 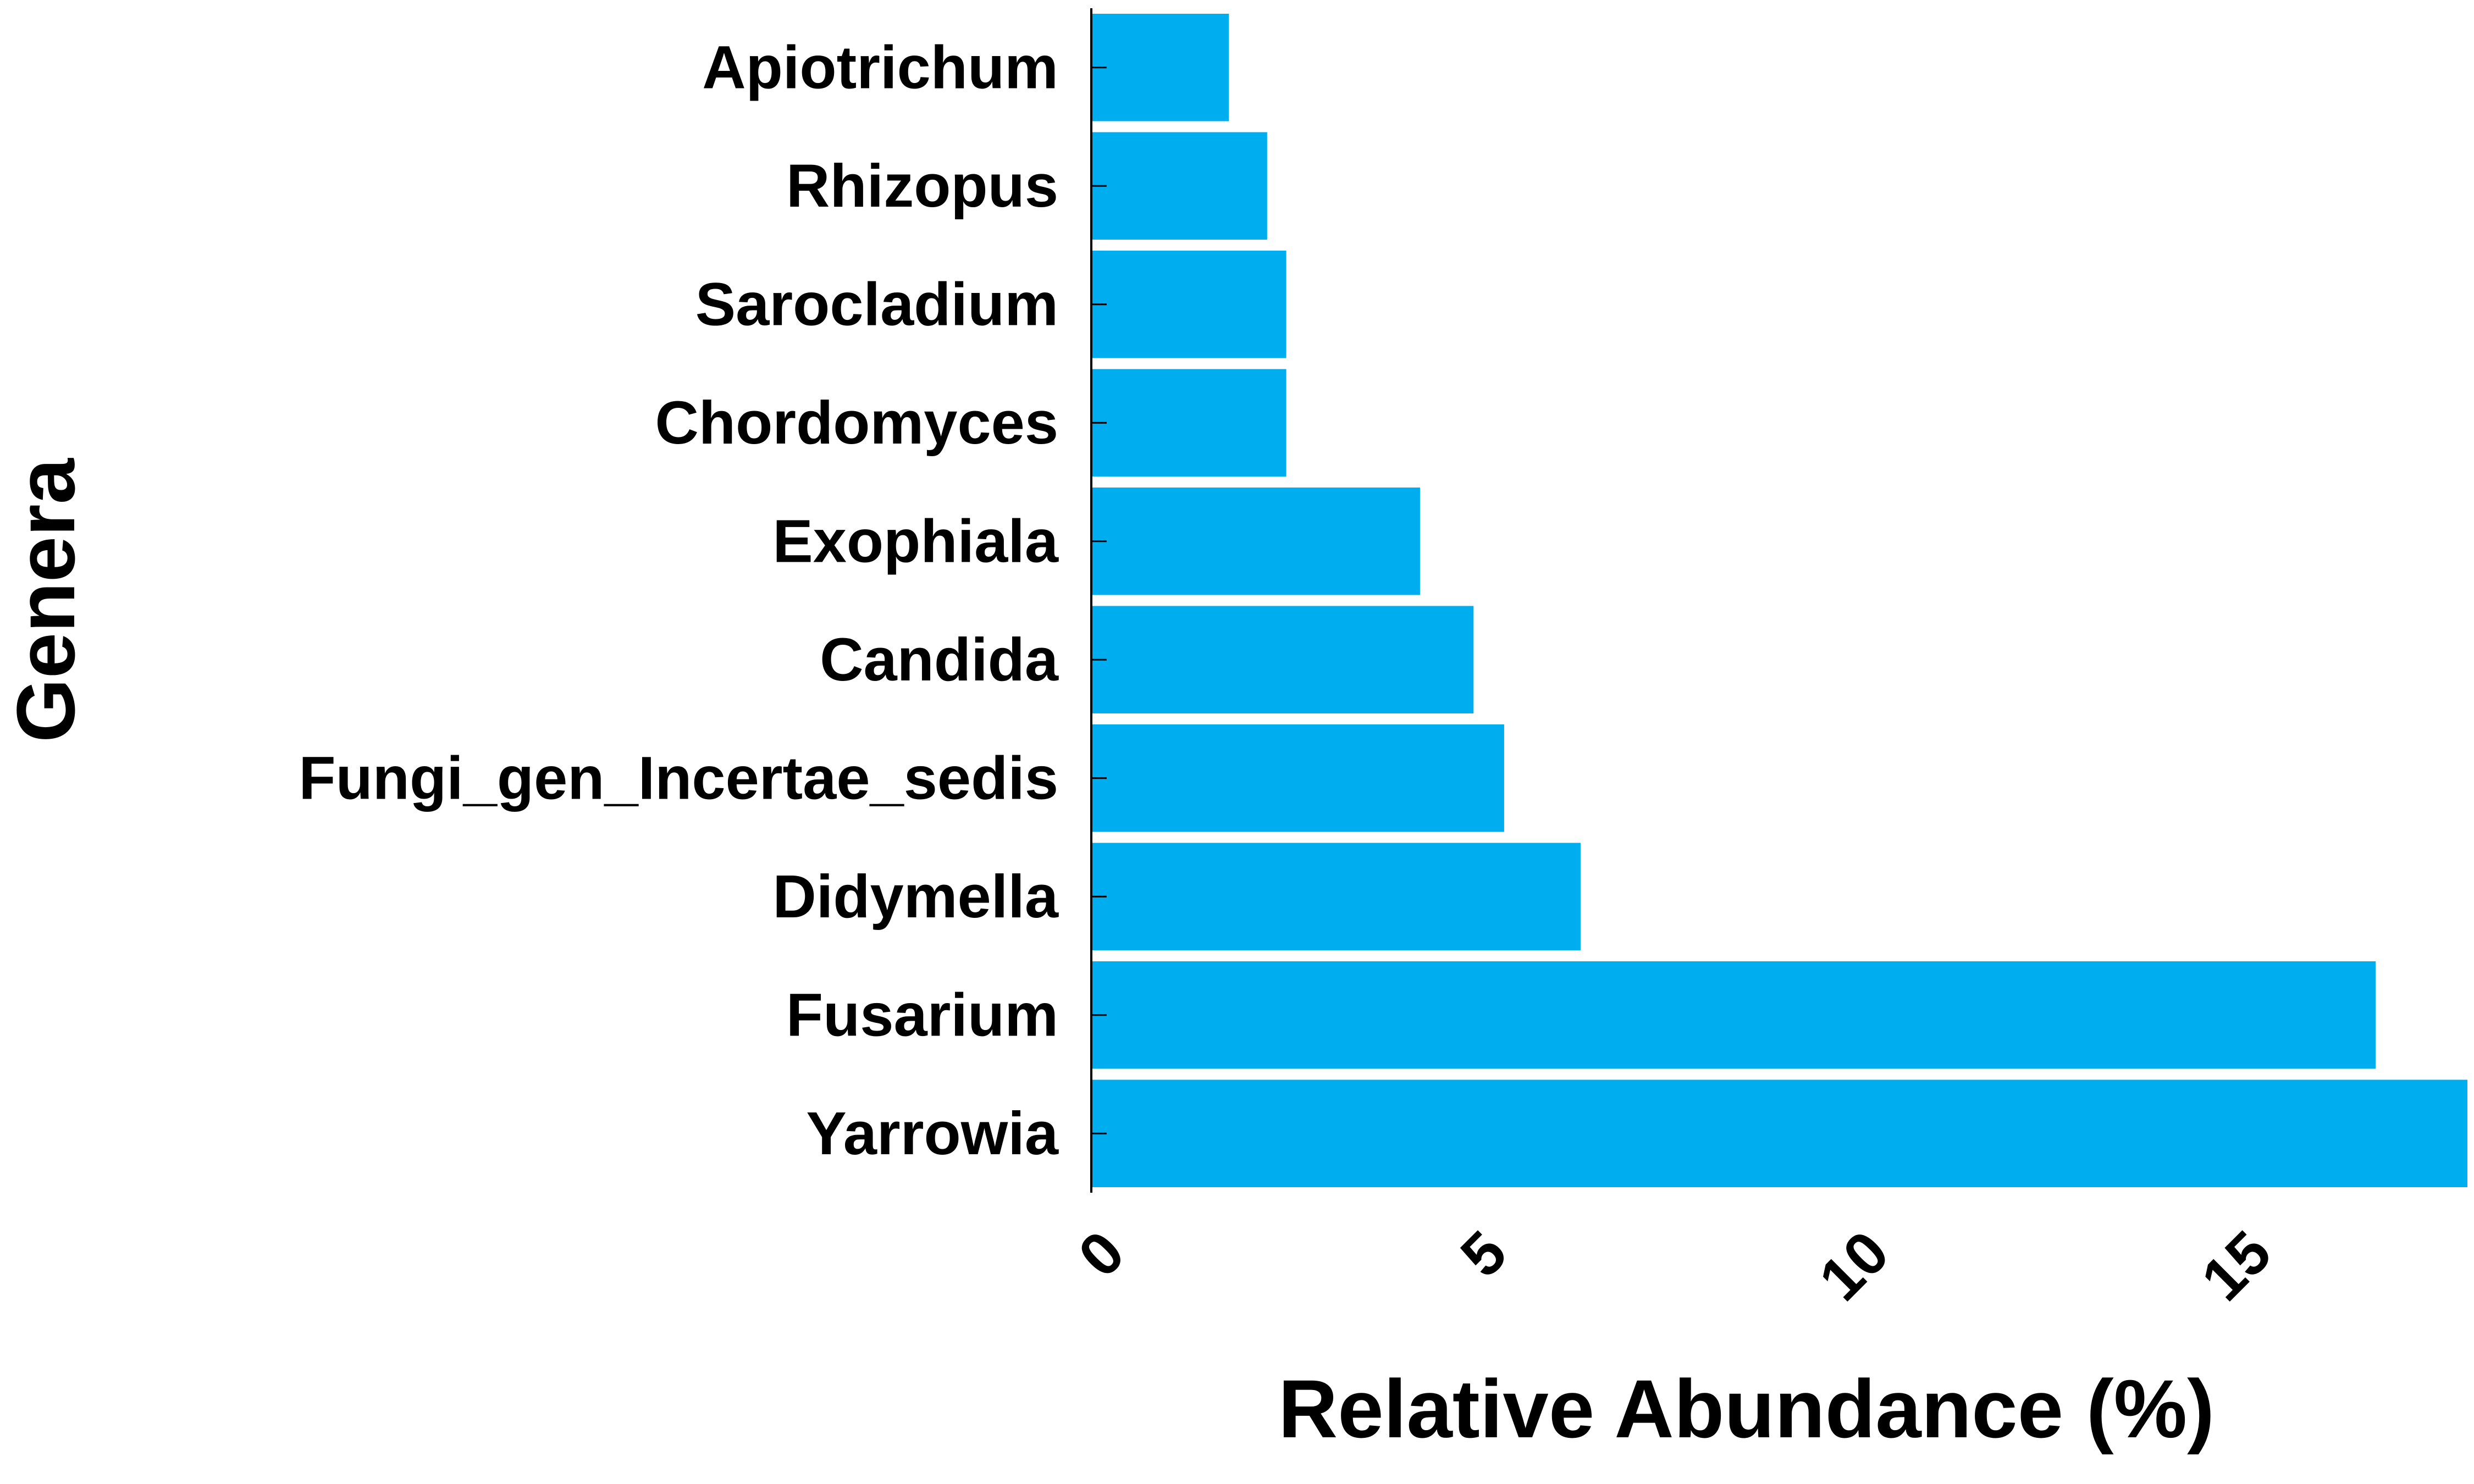 I want to click on category-label: Apiotrichum, so click(x=880, y=67).